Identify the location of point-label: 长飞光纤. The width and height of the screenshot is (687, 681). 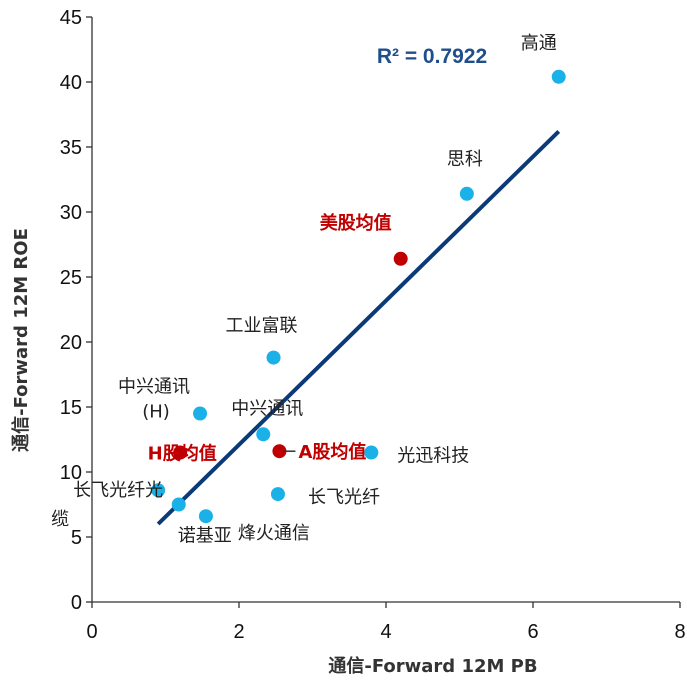
(344, 497).